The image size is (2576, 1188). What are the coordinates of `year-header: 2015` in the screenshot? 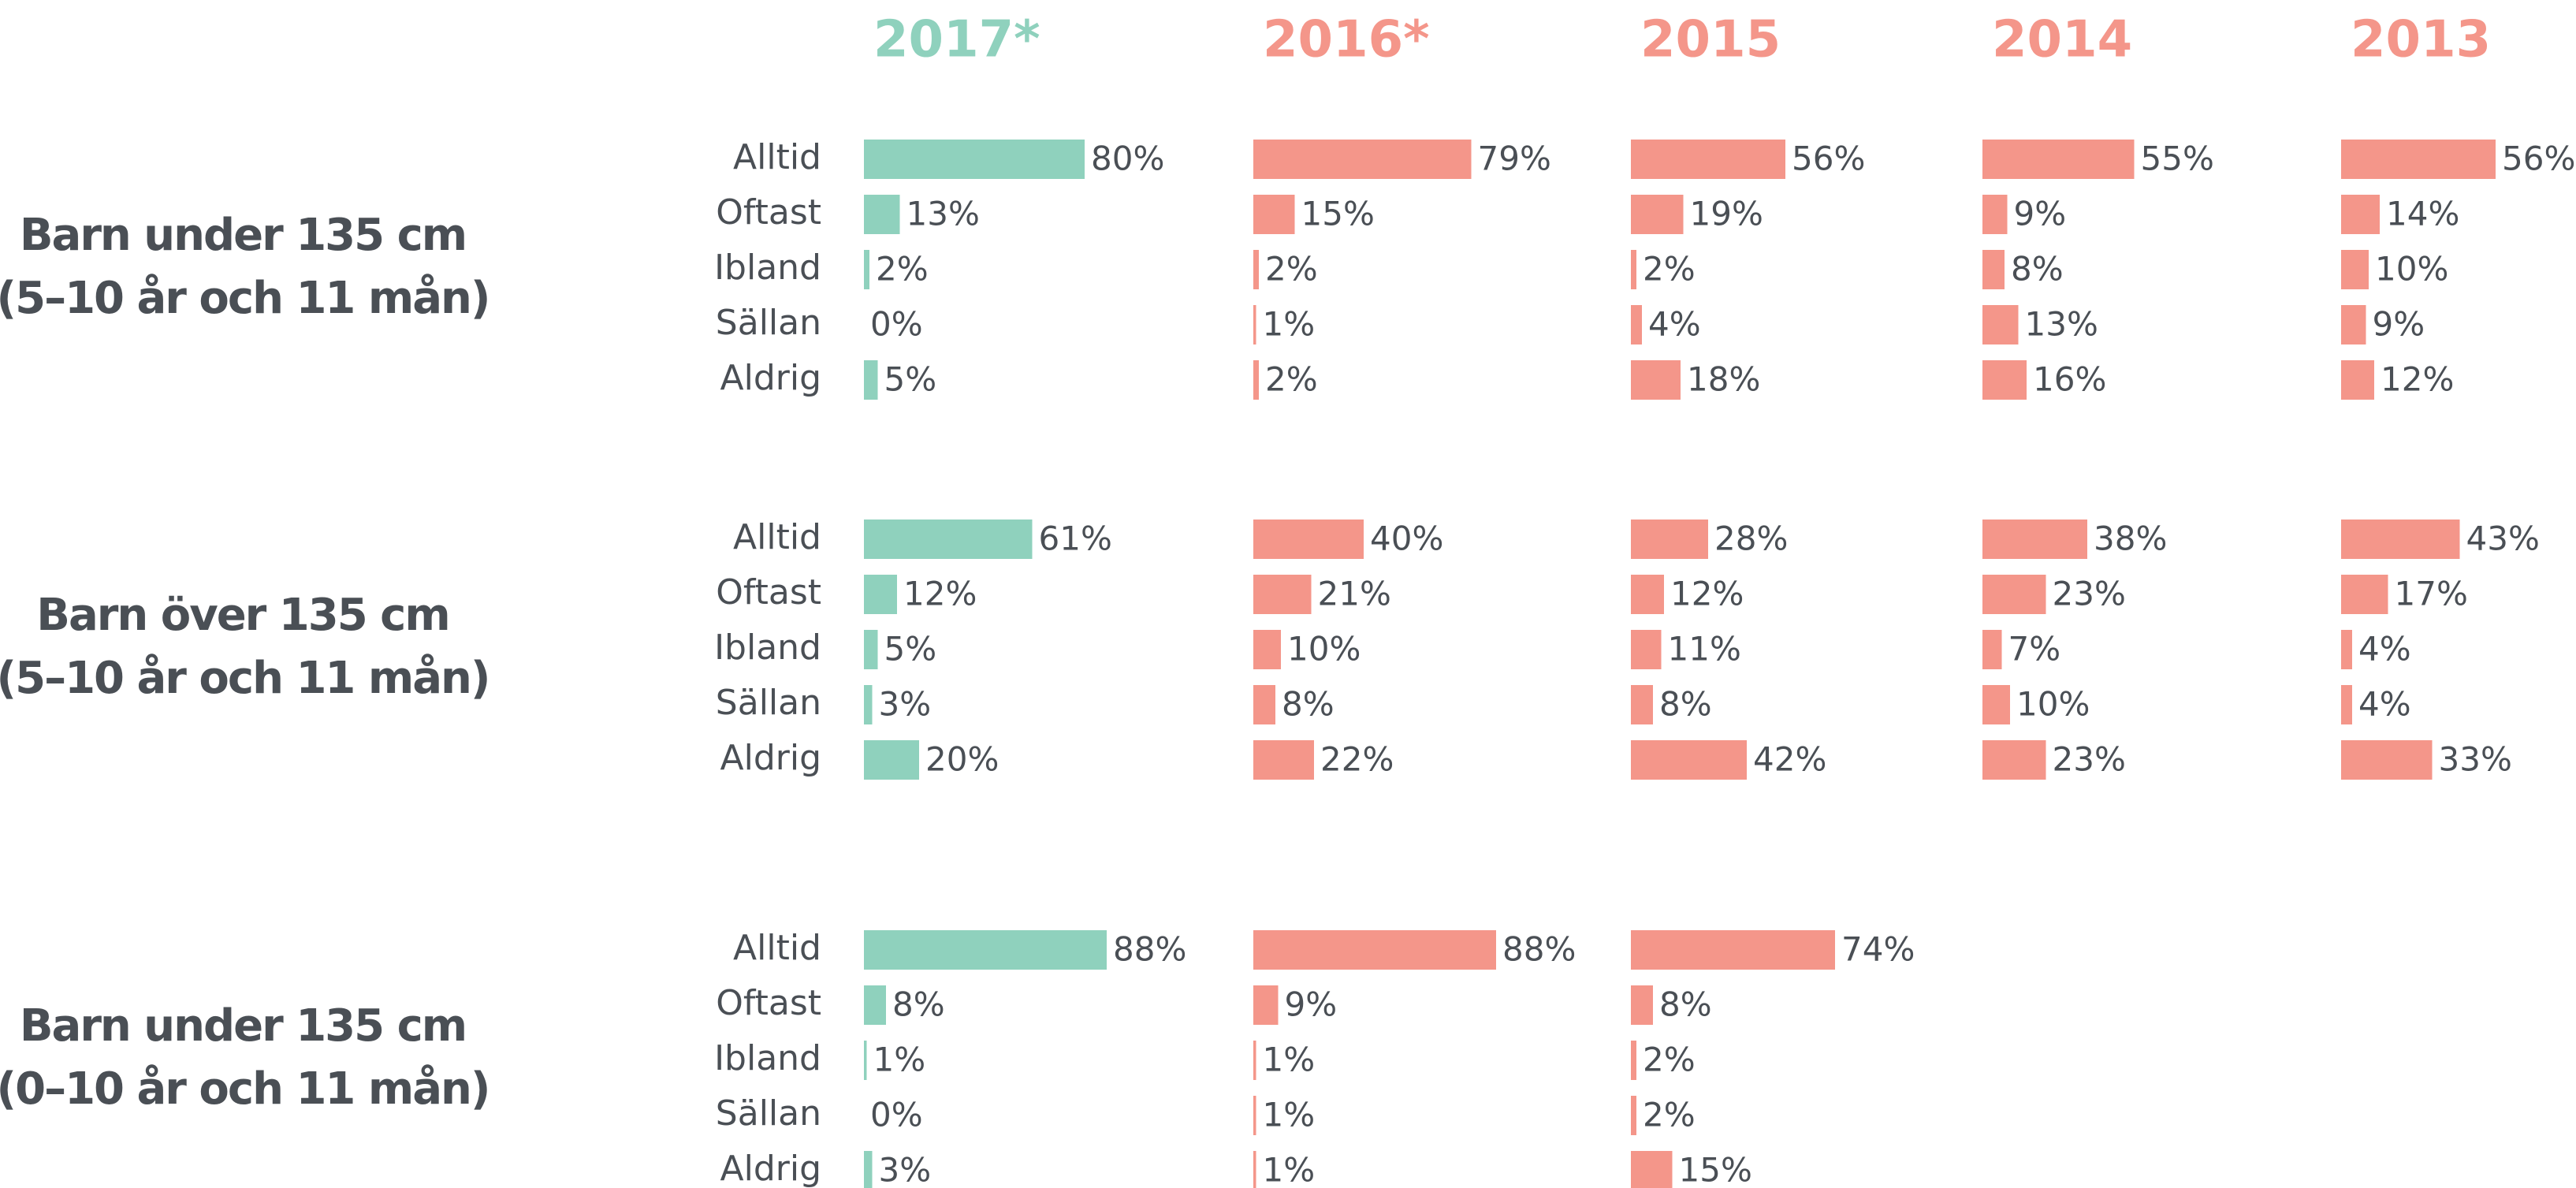 It's located at (1710, 40).